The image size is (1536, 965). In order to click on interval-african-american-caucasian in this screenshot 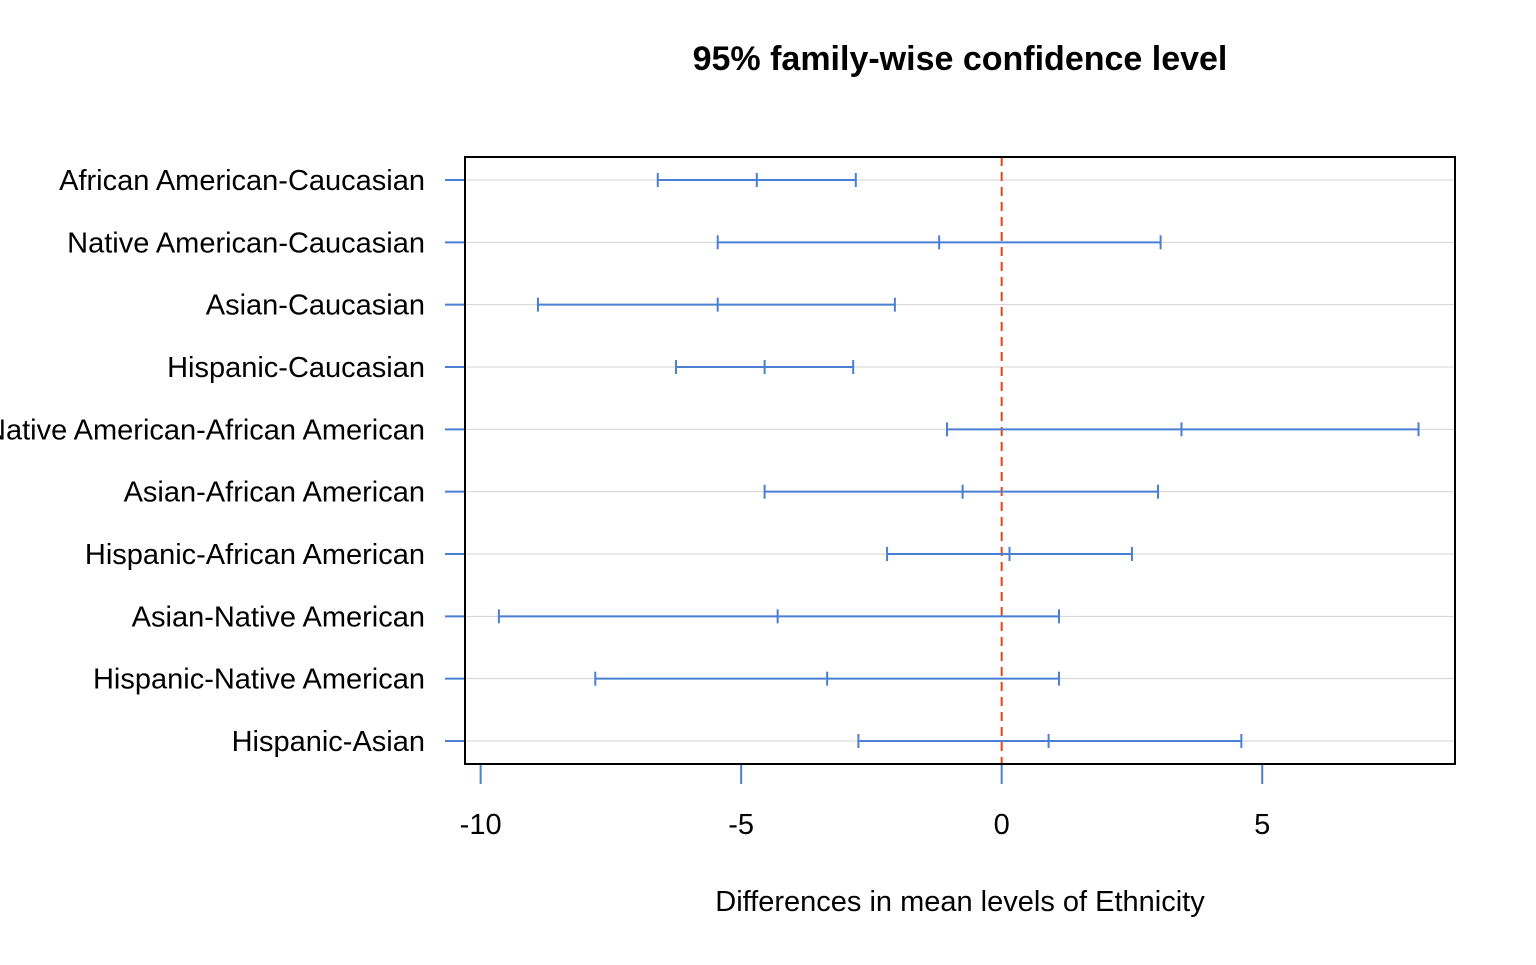, I will do `click(756, 180)`.